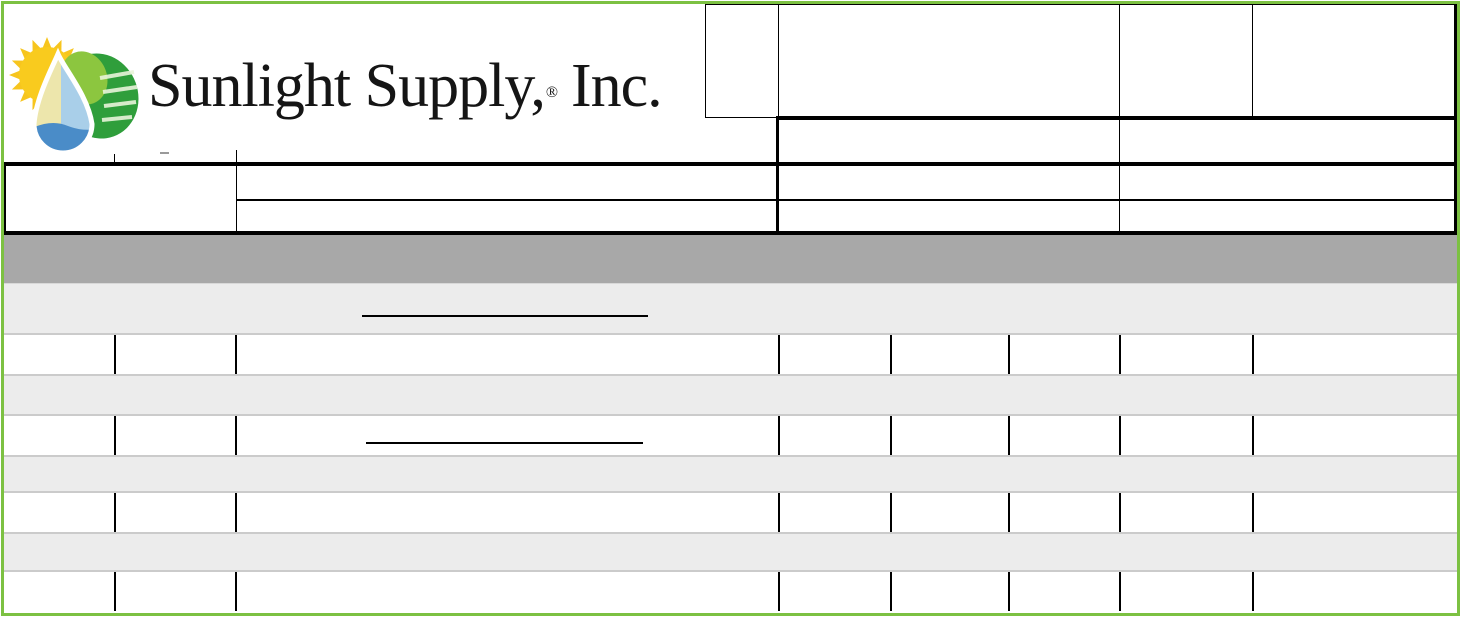 The image size is (1461, 617). Describe the element at coordinates (1455, 118) in the screenshot. I see `header-right-border` at that location.